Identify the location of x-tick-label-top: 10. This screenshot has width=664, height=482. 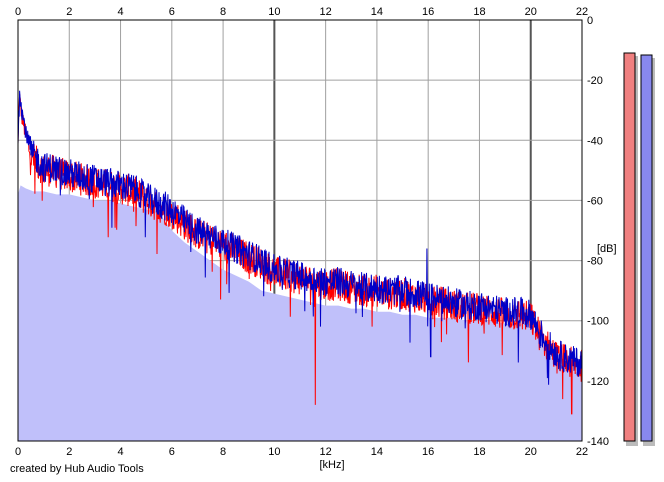
(274, 12).